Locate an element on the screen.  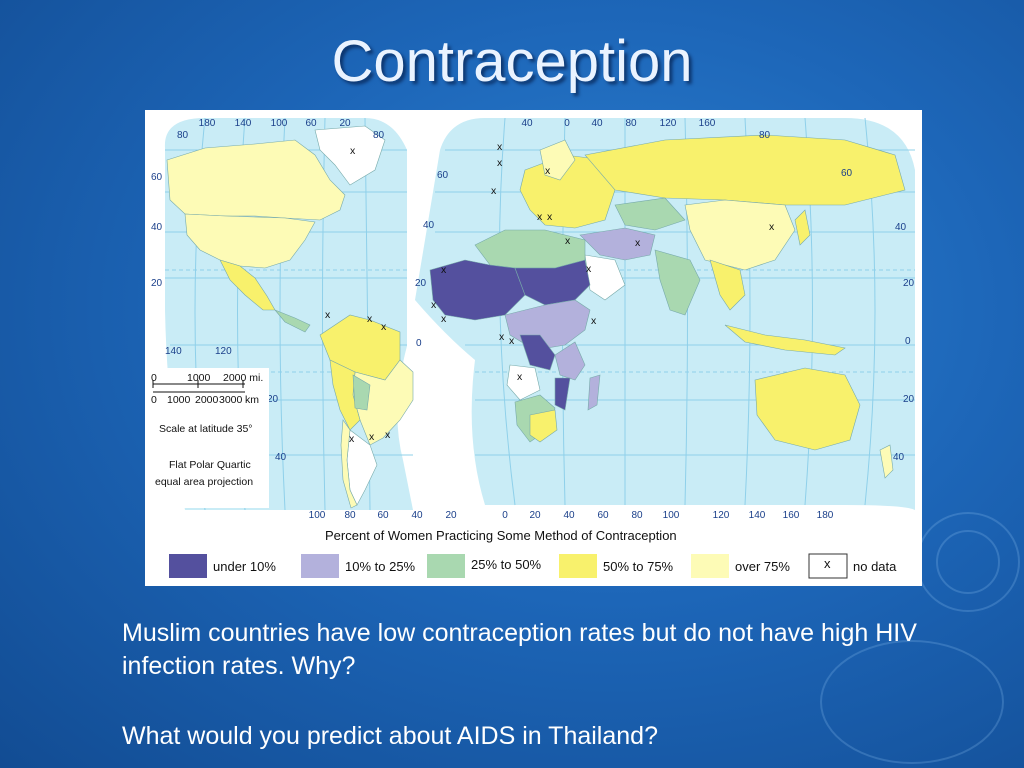
svg-text: x is located at coordinates (827, 563).